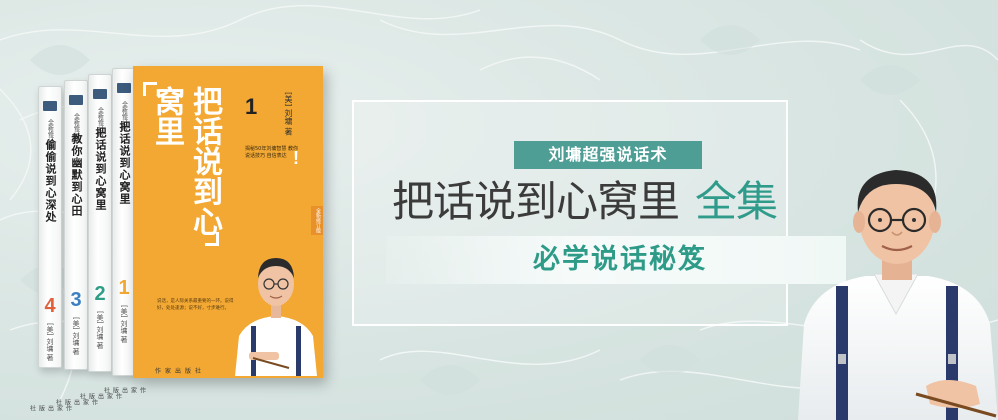  Describe the element at coordinates (296, 158) in the screenshot. I see `cover-exclamation: !` at that location.